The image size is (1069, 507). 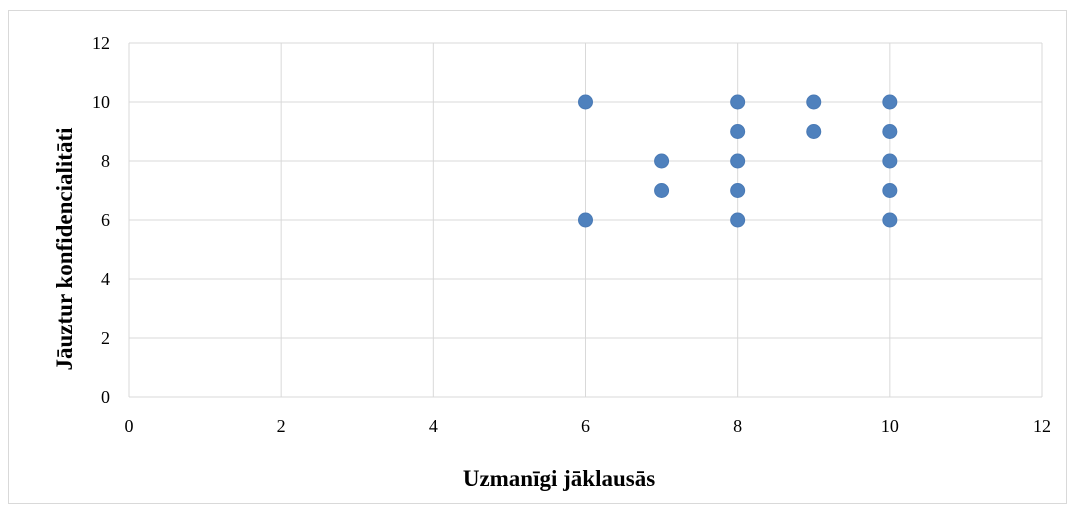 What do you see at coordinates (105, 161) in the screenshot?
I see `y-tick-label: 8` at bounding box center [105, 161].